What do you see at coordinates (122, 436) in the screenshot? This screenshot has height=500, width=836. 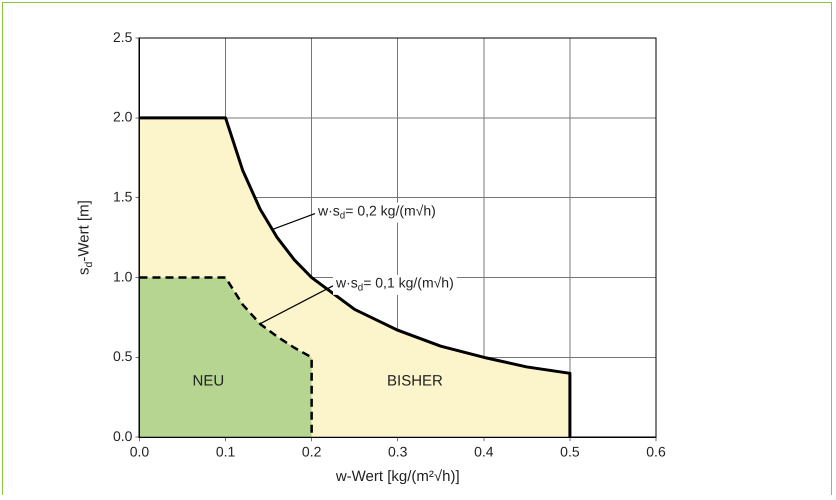 I see `y-tick-label: 0.0` at bounding box center [122, 436].